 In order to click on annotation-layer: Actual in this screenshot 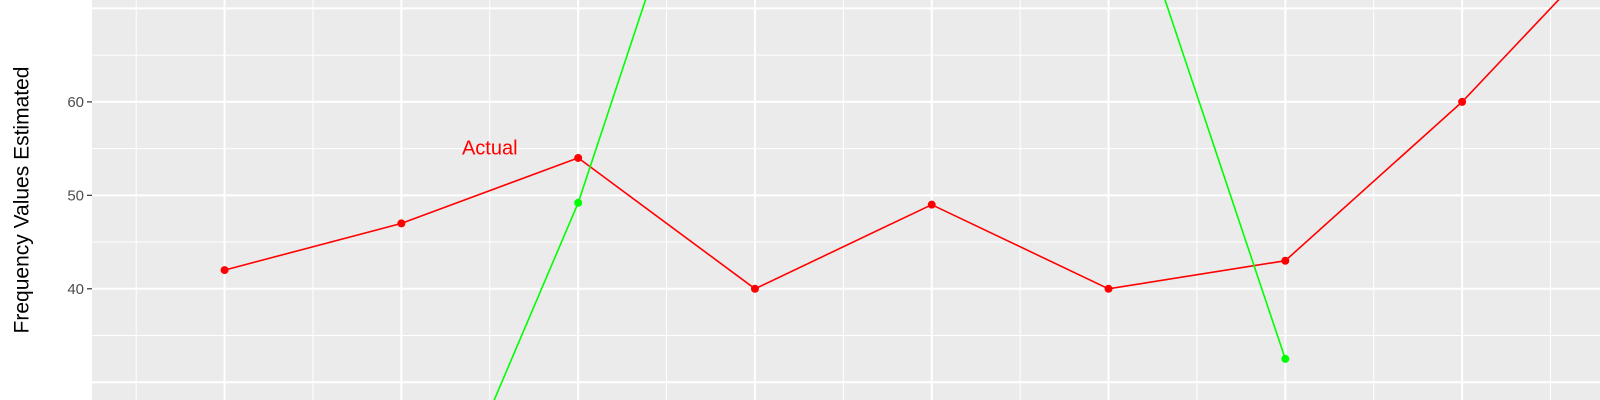, I will do `click(490, 149)`.